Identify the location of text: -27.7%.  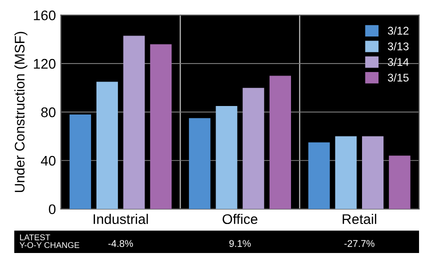
(359, 243).